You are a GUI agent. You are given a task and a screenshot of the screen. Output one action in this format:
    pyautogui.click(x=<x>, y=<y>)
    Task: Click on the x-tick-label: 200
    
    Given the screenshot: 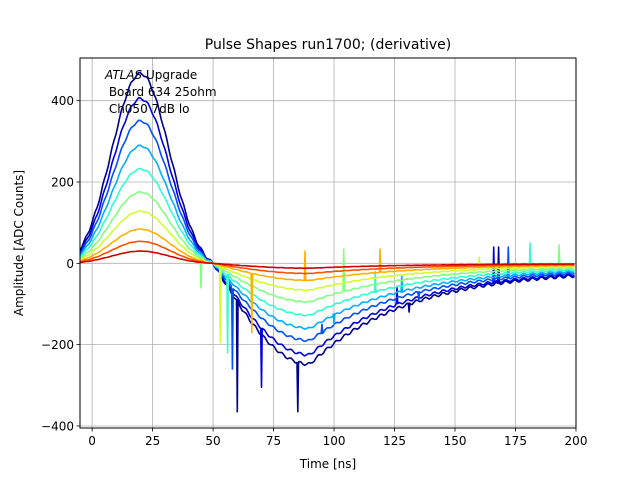 What is the action you would take?
    pyautogui.click(x=576, y=441)
    